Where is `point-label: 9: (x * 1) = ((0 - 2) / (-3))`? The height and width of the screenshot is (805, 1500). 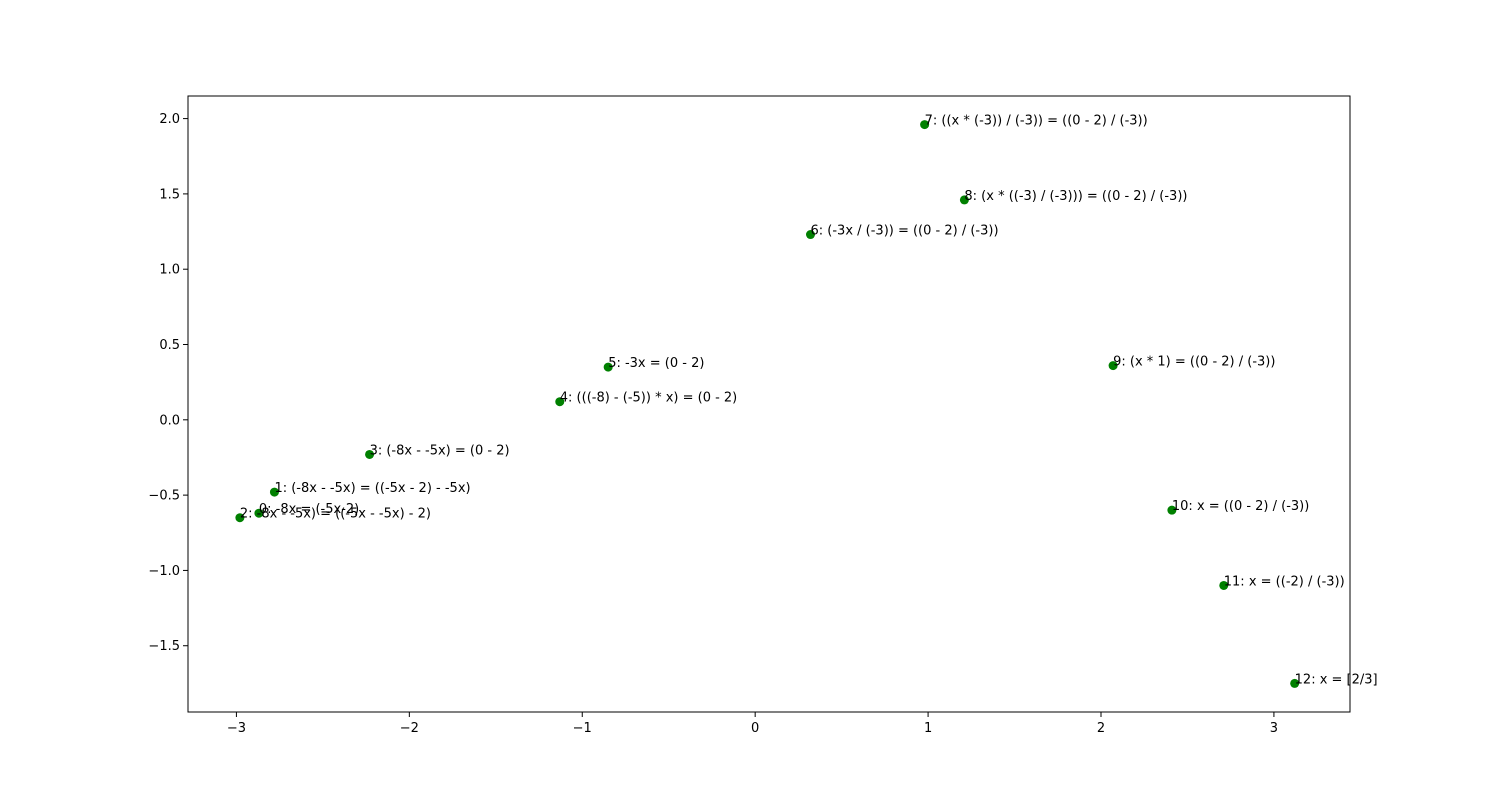
point-label: 9: (x * 1) = ((0 - 2) / (-3)) is located at coordinates (1194, 362).